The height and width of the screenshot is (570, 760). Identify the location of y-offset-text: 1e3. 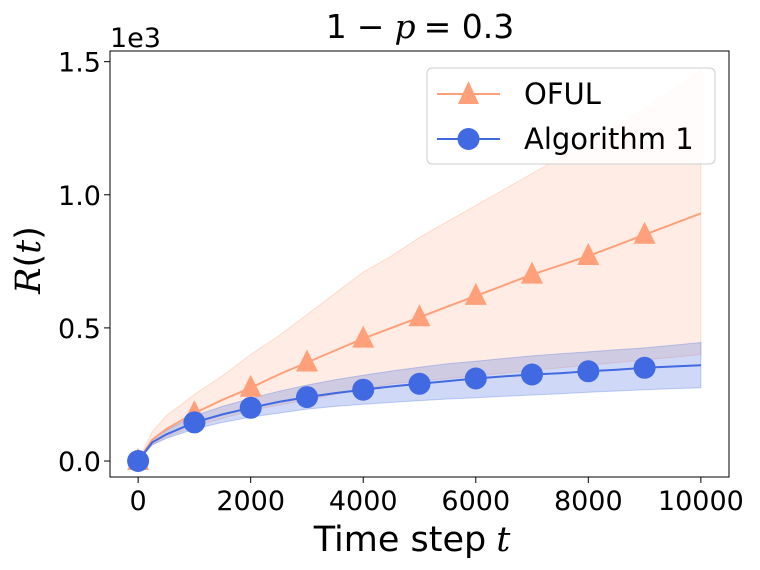
(135, 38).